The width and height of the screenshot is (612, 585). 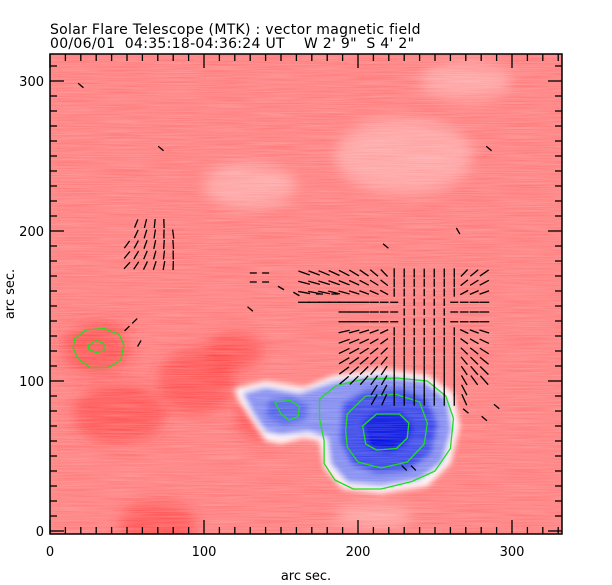 I want to click on position-west: W 2' 9", so click(x=330, y=44).